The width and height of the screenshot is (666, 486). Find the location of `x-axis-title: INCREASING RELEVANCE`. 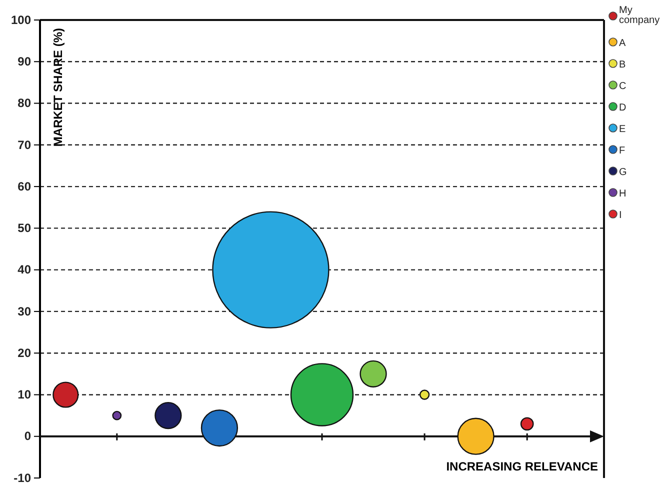

x-axis-title: INCREASING RELEVANCE is located at coordinates (522, 466).